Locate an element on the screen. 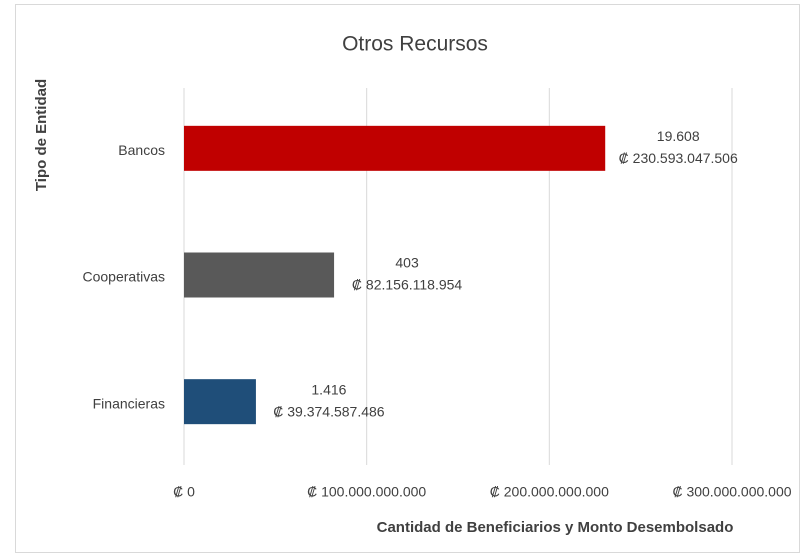 The image size is (802, 557). x-tick-label: ₡ 200.000.000.000 is located at coordinates (549, 492).